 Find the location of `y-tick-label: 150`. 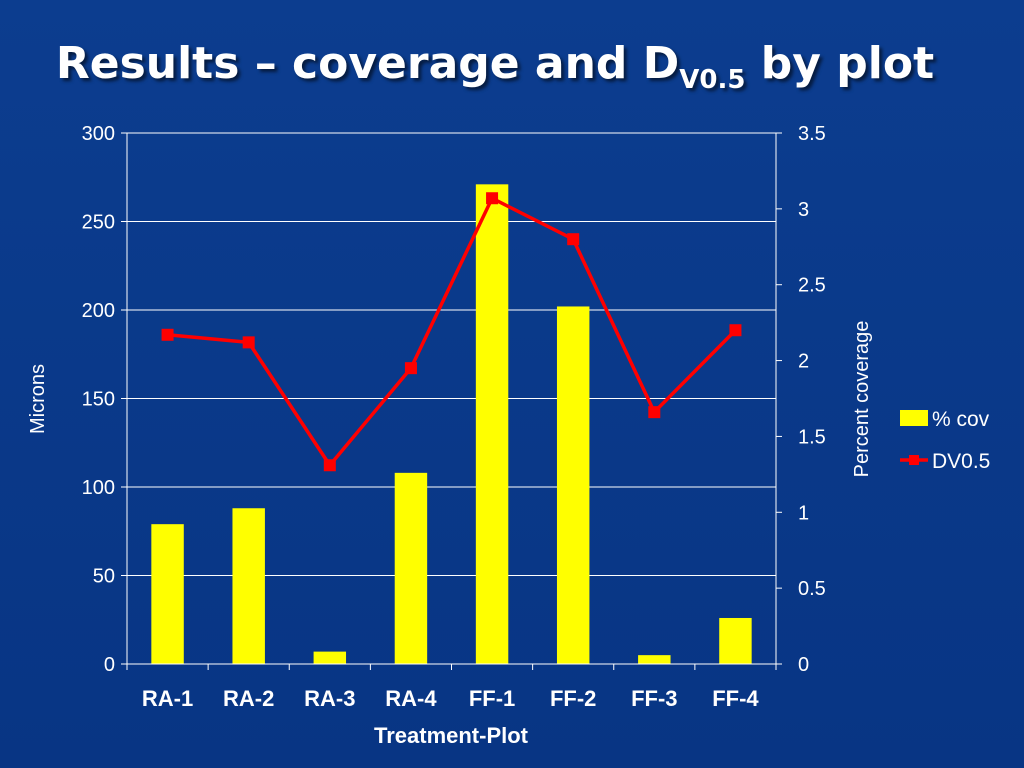

y-tick-label: 150 is located at coordinates (98, 400).